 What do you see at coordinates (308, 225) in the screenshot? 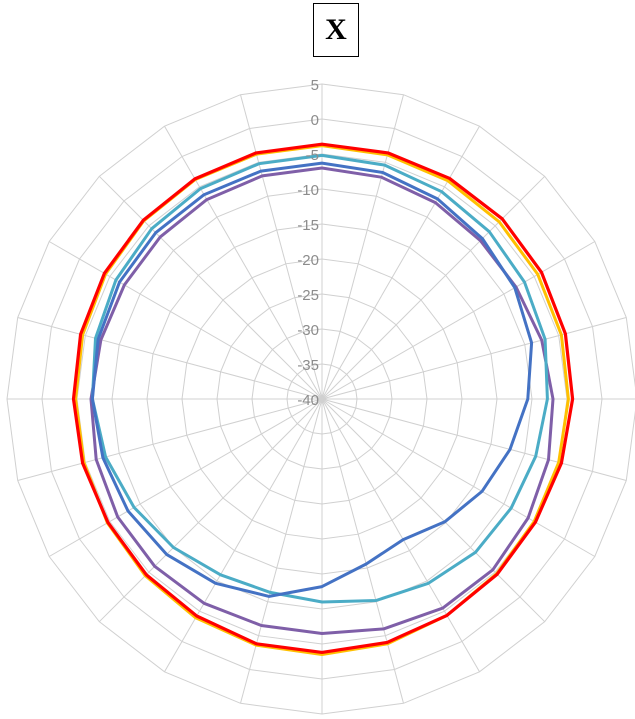
I see `tick-label: -15` at bounding box center [308, 225].